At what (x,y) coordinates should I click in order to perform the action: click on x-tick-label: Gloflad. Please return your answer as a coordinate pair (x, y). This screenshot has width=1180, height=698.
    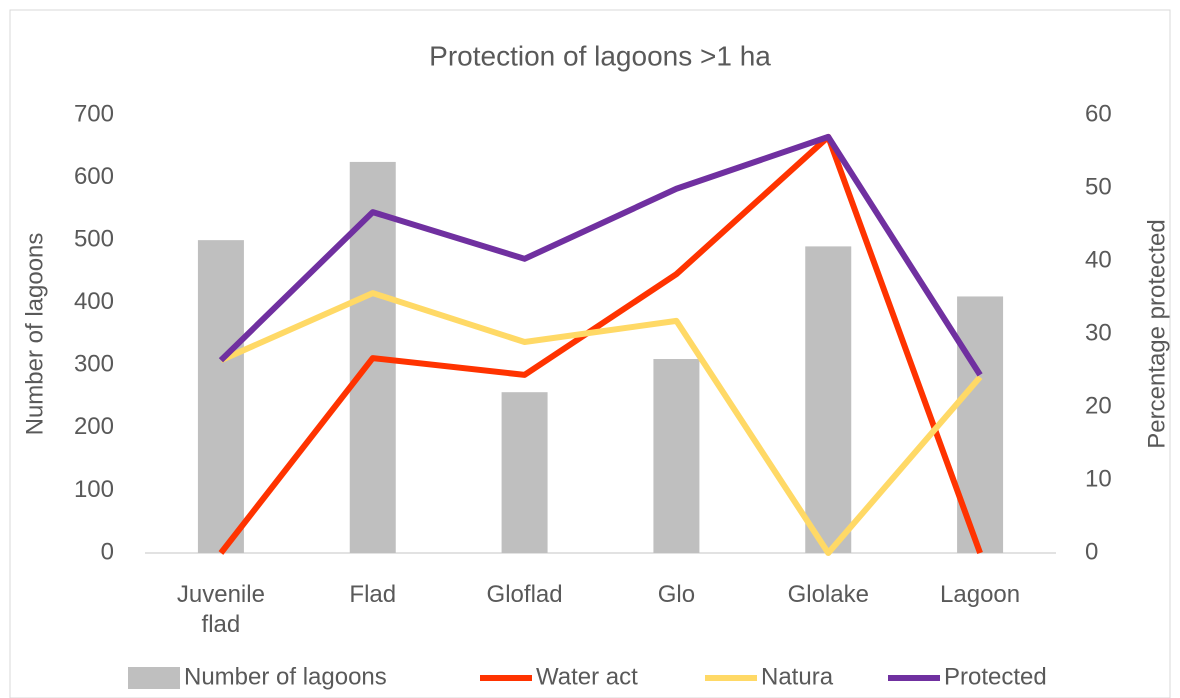
    Looking at the image, I should click on (524, 594).